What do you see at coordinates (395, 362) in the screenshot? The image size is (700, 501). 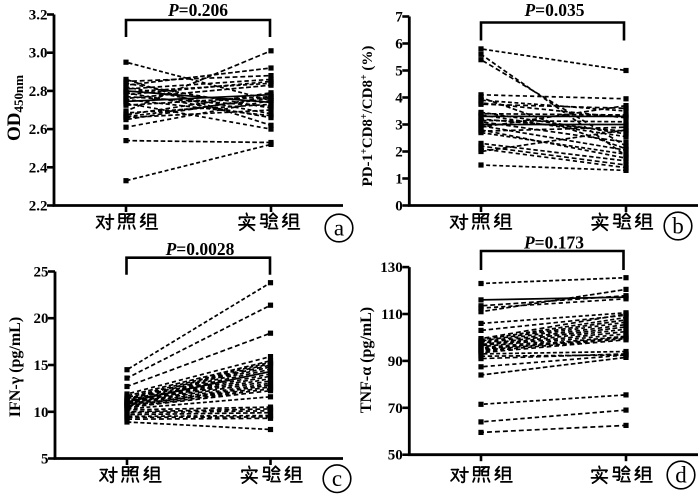 I see `svg-text: 90` at bounding box center [395, 362].